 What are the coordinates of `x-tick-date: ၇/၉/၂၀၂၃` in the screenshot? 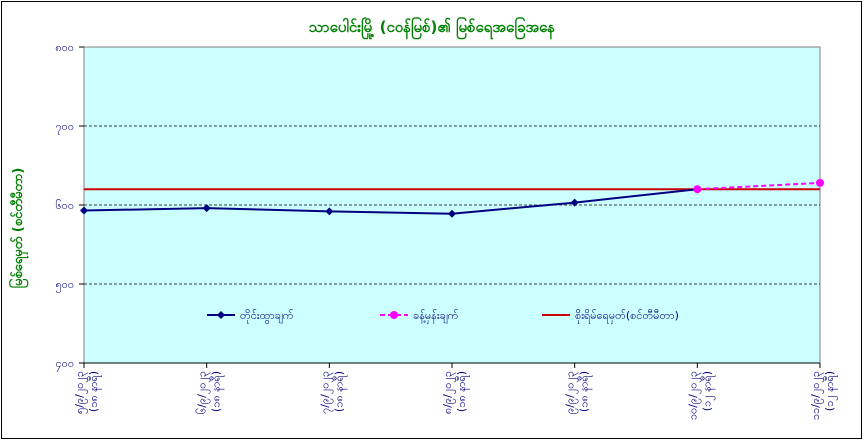 It's located at (325, 392).